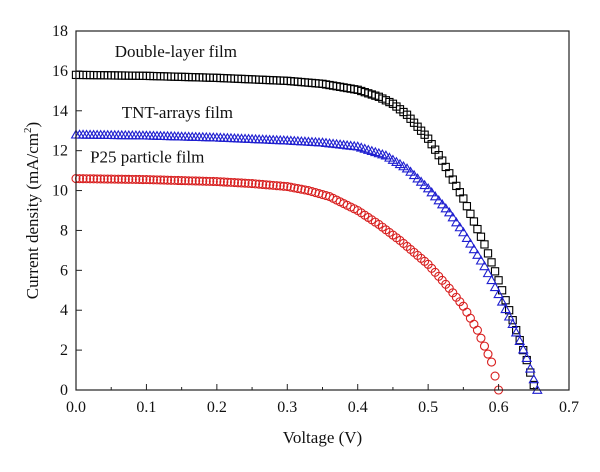 This screenshot has height=472, width=600. Describe the element at coordinates (64, 270) in the screenshot. I see `y-tick-label: 6` at that location.